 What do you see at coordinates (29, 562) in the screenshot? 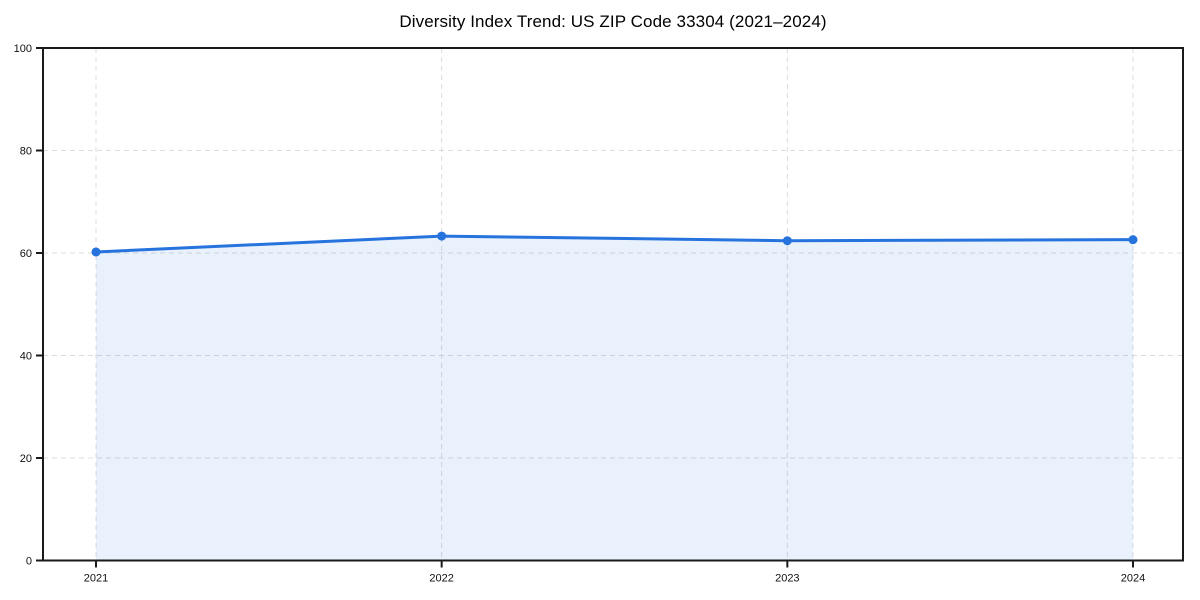
I see `y-tick-label: 0` at bounding box center [29, 562].